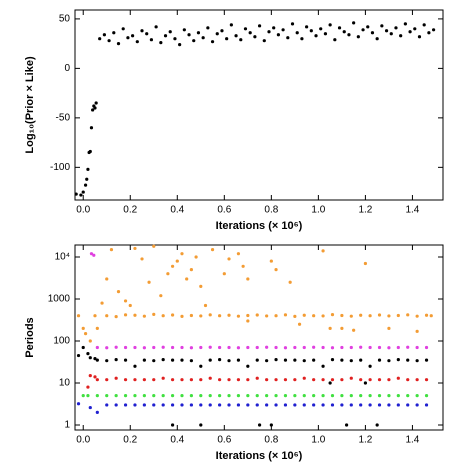  Describe the element at coordinates (62, 257) in the screenshot. I see `y-tick-label: 10⁴` at that location.